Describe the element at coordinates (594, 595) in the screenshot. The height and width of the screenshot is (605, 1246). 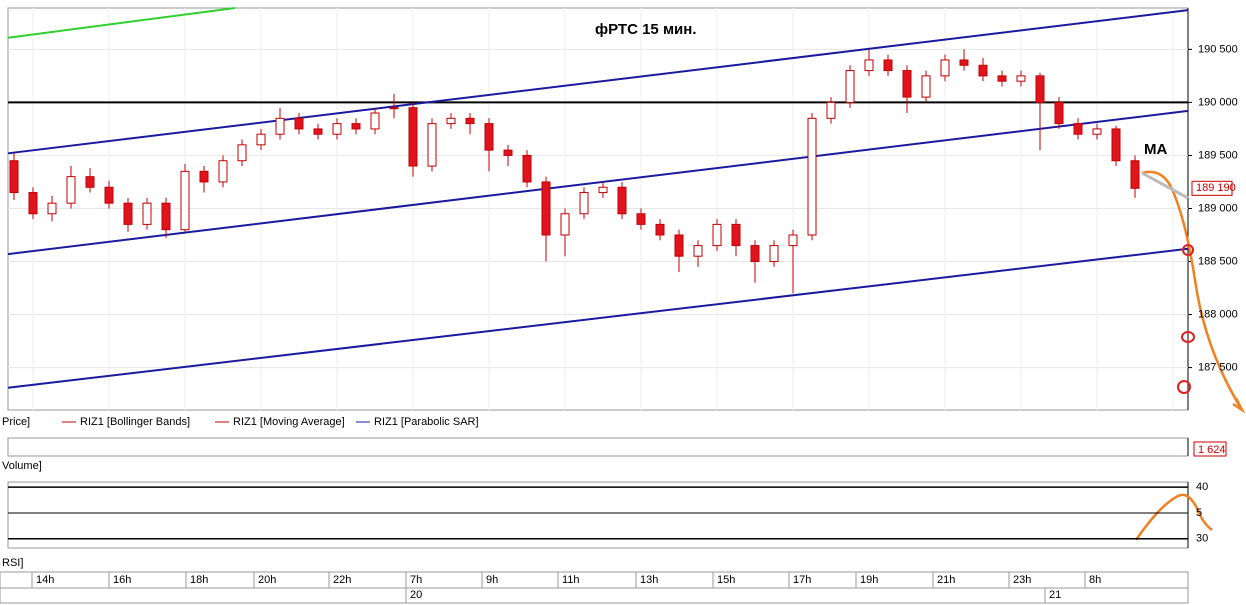
I see `date-axis` at that location.